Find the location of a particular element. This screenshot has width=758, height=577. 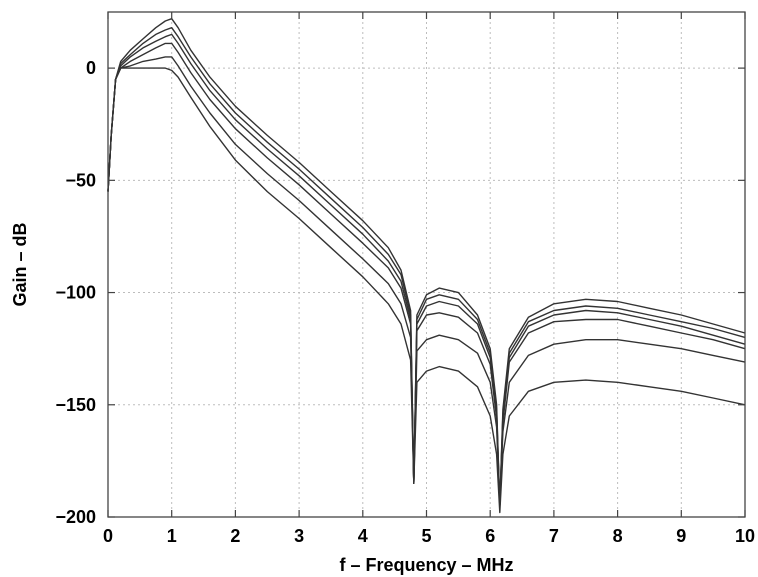

x-tick-label: 4 is located at coordinates (363, 536).